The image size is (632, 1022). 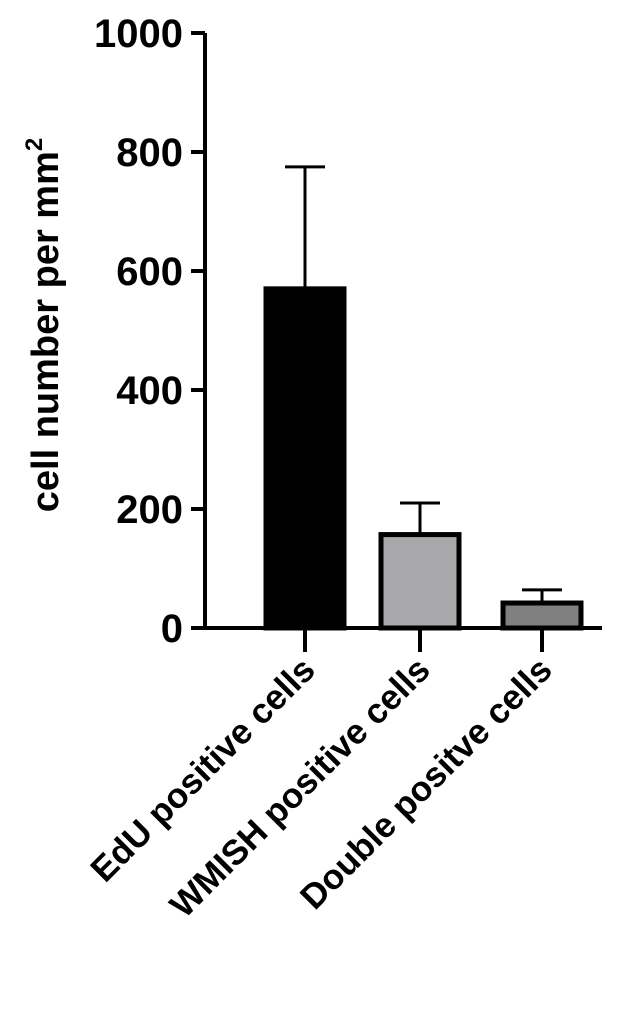 I want to click on x-axis, so click(x=402, y=639).